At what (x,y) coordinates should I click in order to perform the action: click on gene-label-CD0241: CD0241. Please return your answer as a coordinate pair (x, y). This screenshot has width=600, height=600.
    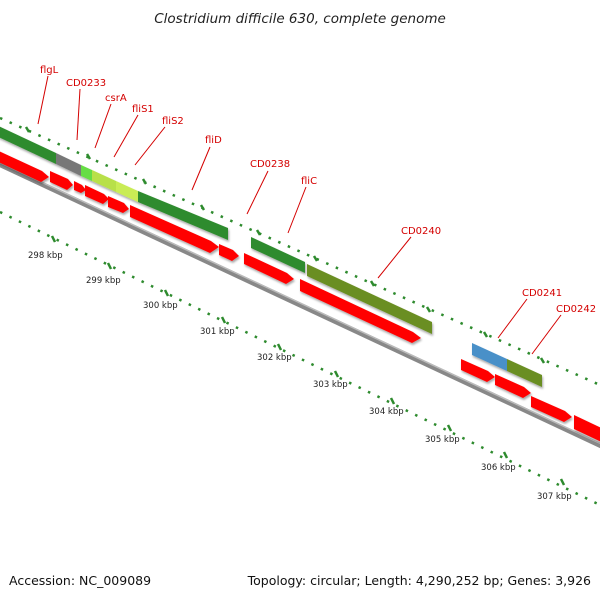
    Looking at the image, I should click on (542, 293).